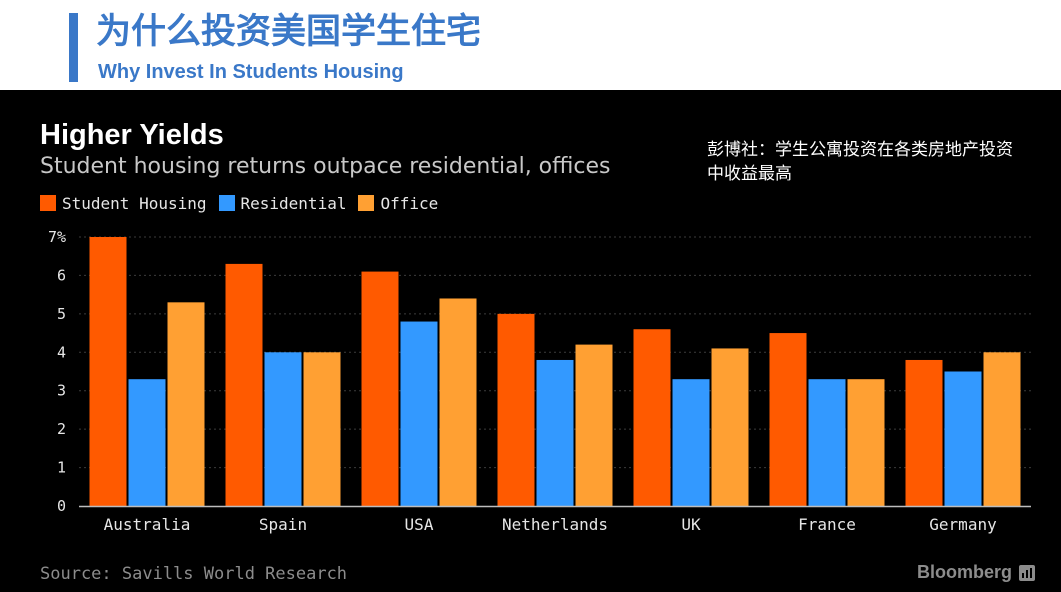 This screenshot has height=592, width=1061. I want to click on x-tick-label: Spain, so click(283, 524).